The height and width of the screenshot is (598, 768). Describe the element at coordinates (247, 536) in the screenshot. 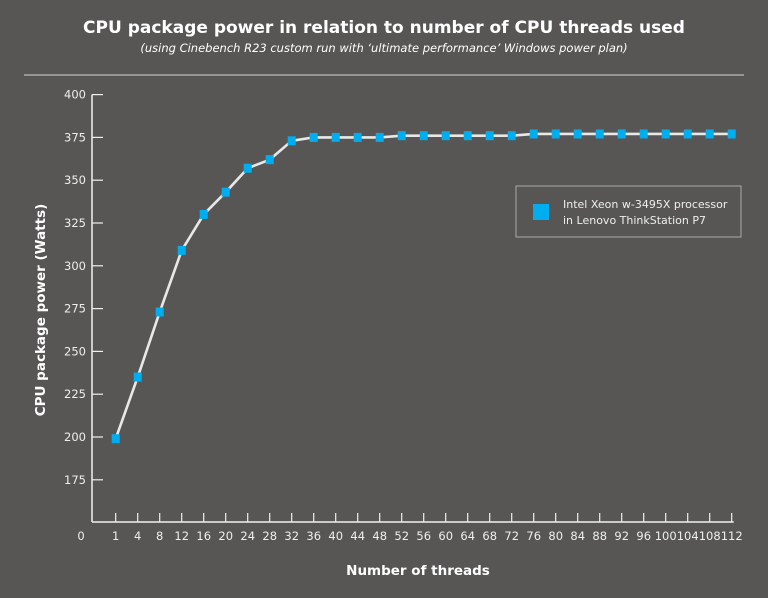

I see `x-tick-label: 24` at that location.